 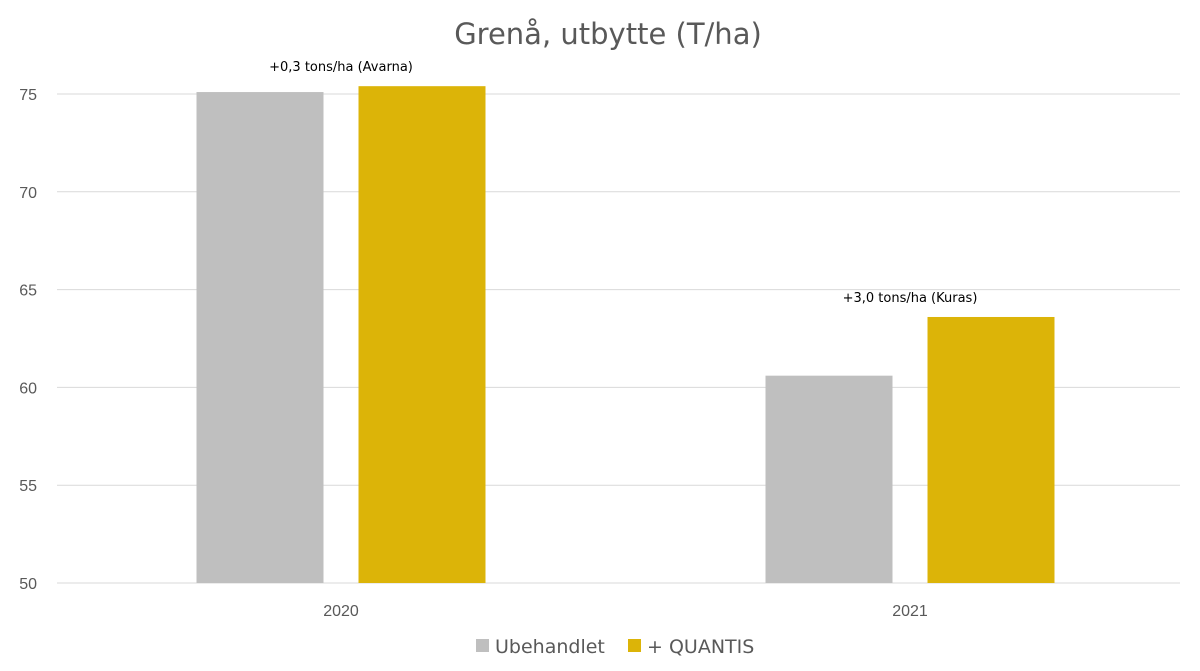 What do you see at coordinates (28, 388) in the screenshot?
I see `y-tick-label: 60` at bounding box center [28, 388].